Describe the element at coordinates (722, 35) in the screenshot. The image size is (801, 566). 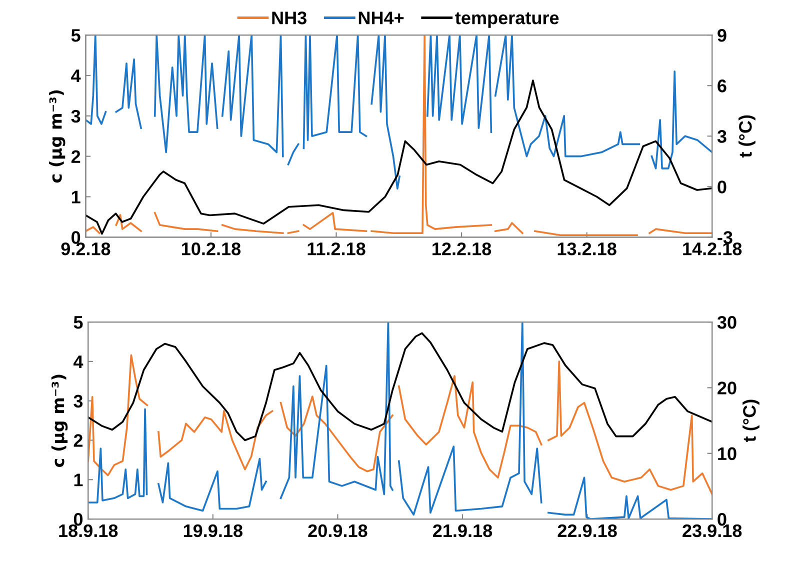
I see `y2-tick-label: 9` at that location.